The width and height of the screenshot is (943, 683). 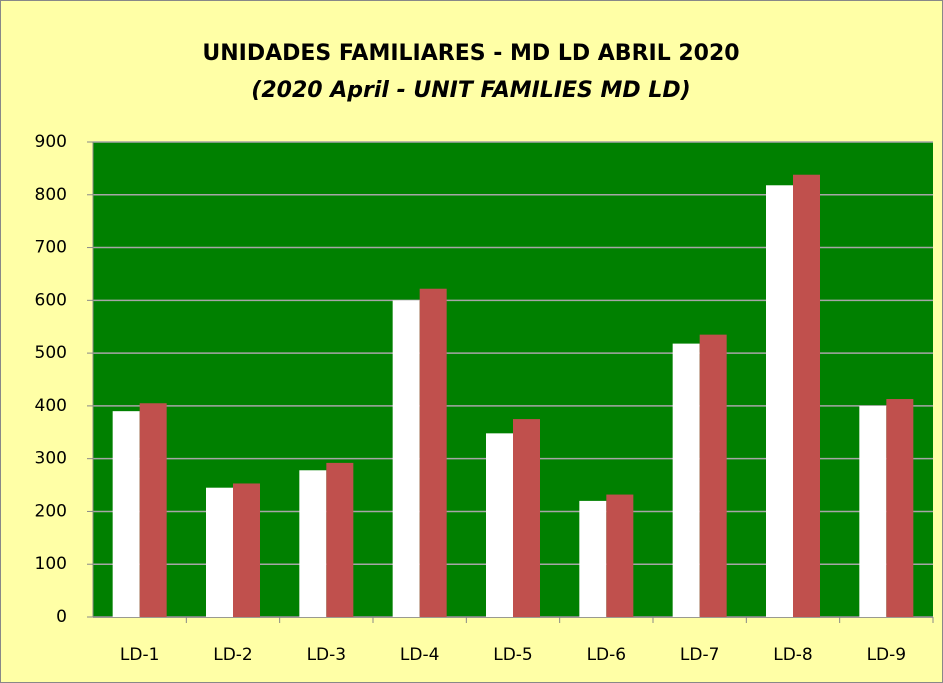 I want to click on y-tick-label: 200, so click(x=51, y=511).